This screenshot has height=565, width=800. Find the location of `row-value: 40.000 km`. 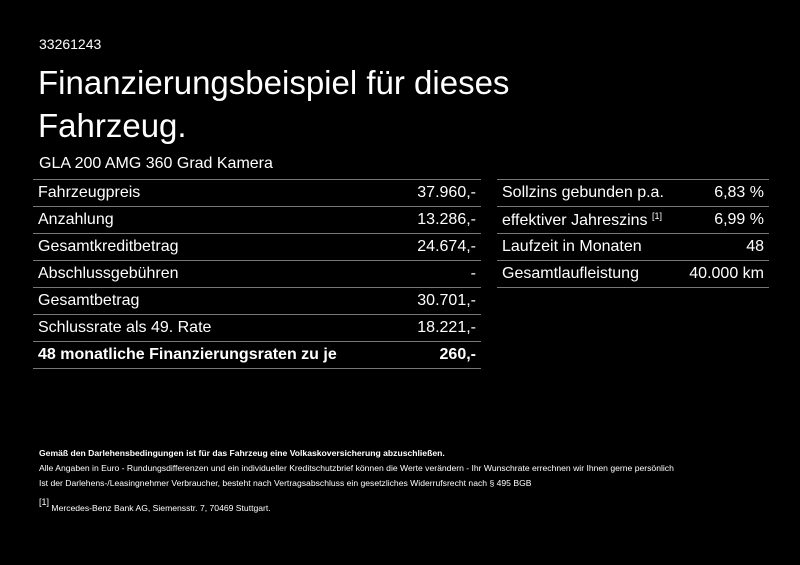

row-value: 40.000 km is located at coordinates (724, 274).